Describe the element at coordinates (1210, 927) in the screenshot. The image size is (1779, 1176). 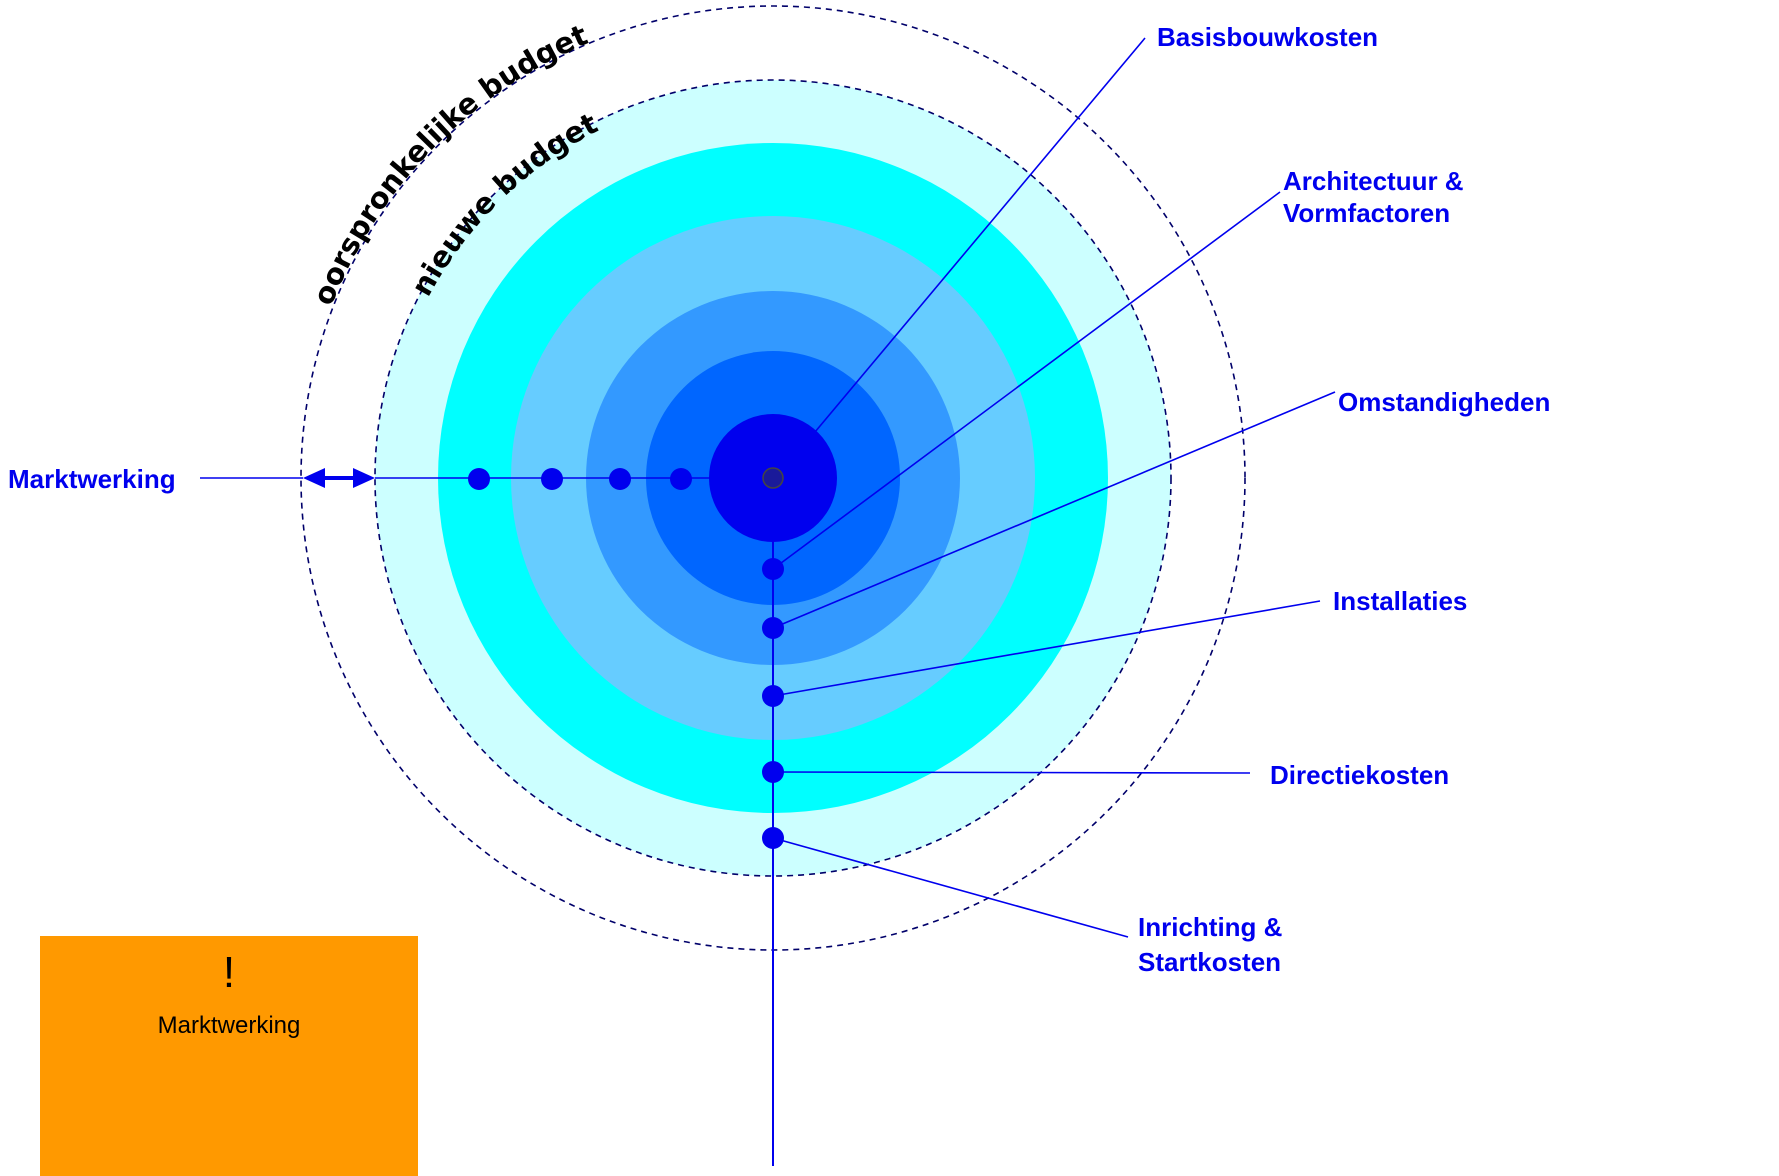
I see `label-inrichting-line1: Inrichting &` at that location.